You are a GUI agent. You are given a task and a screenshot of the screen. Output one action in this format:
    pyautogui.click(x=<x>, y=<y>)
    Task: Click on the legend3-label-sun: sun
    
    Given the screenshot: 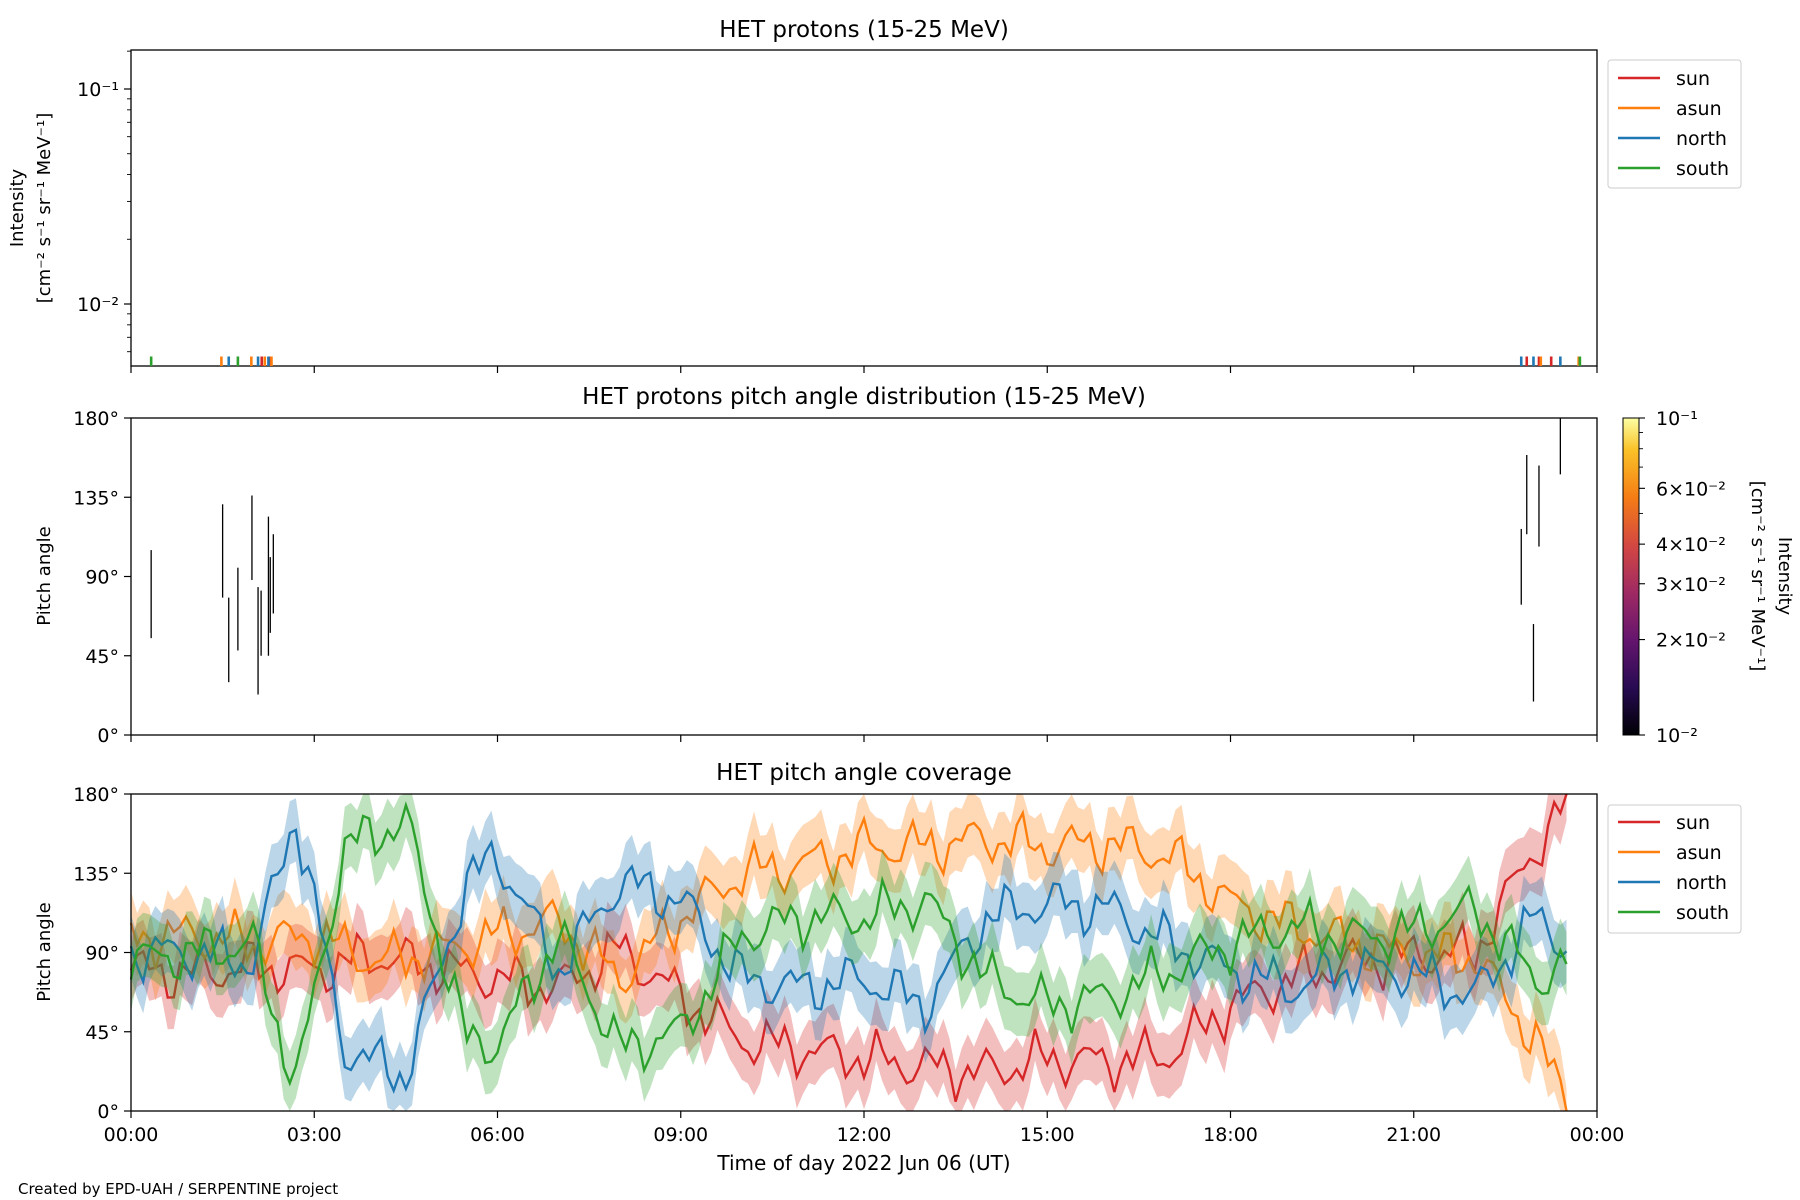 What is the action you would take?
    pyautogui.click(x=1693, y=823)
    